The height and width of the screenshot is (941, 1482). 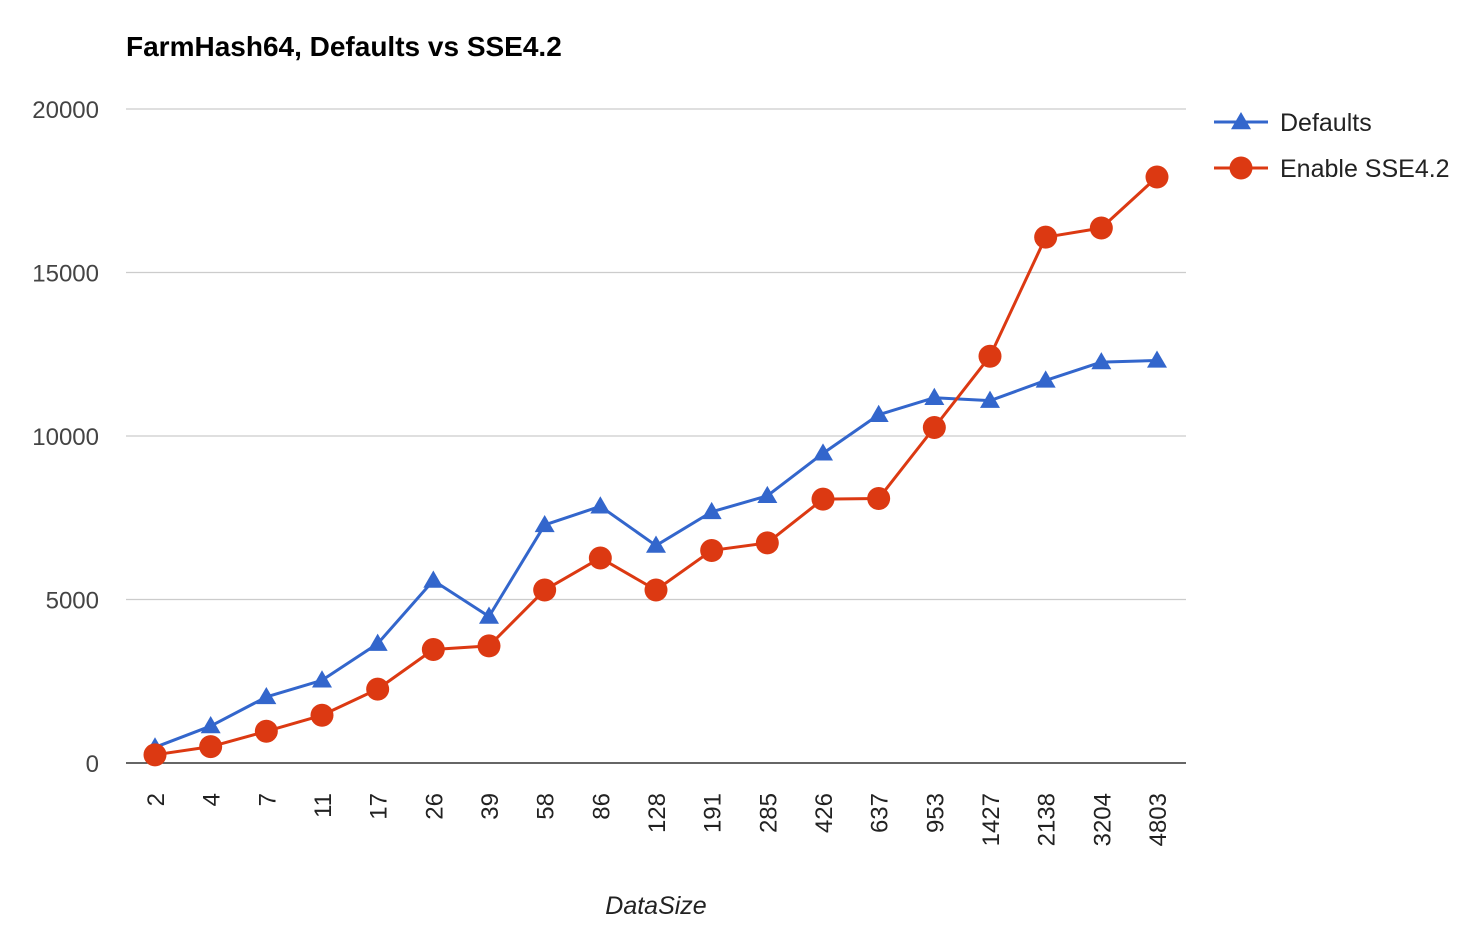 I want to click on x-tick-label: 2, so click(x=156, y=799).